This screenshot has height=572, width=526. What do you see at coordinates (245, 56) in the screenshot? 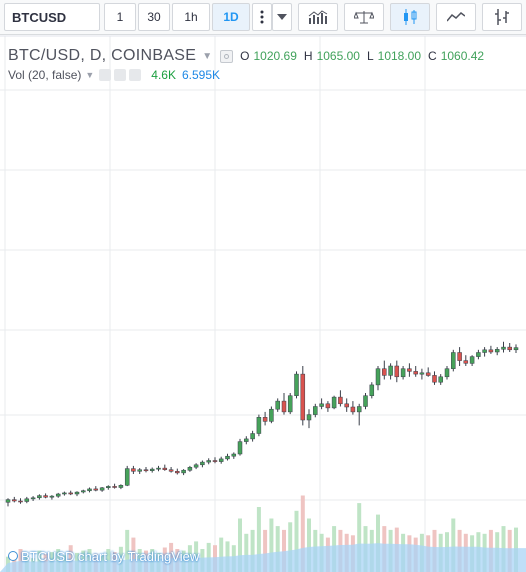
I see `open-label: O` at bounding box center [245, 56].